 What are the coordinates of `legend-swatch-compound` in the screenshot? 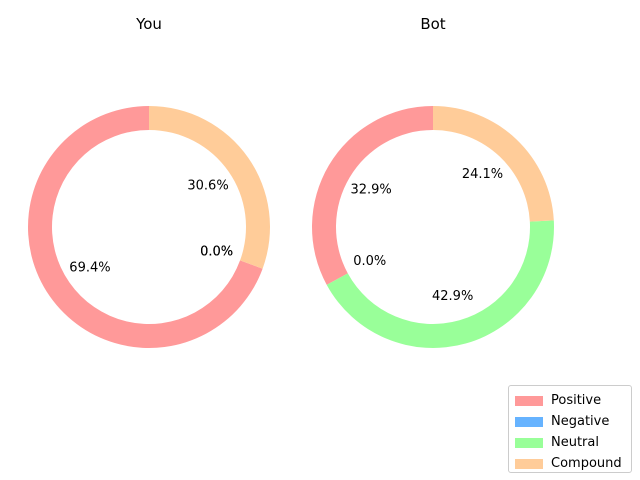 It's located at (529, 463).